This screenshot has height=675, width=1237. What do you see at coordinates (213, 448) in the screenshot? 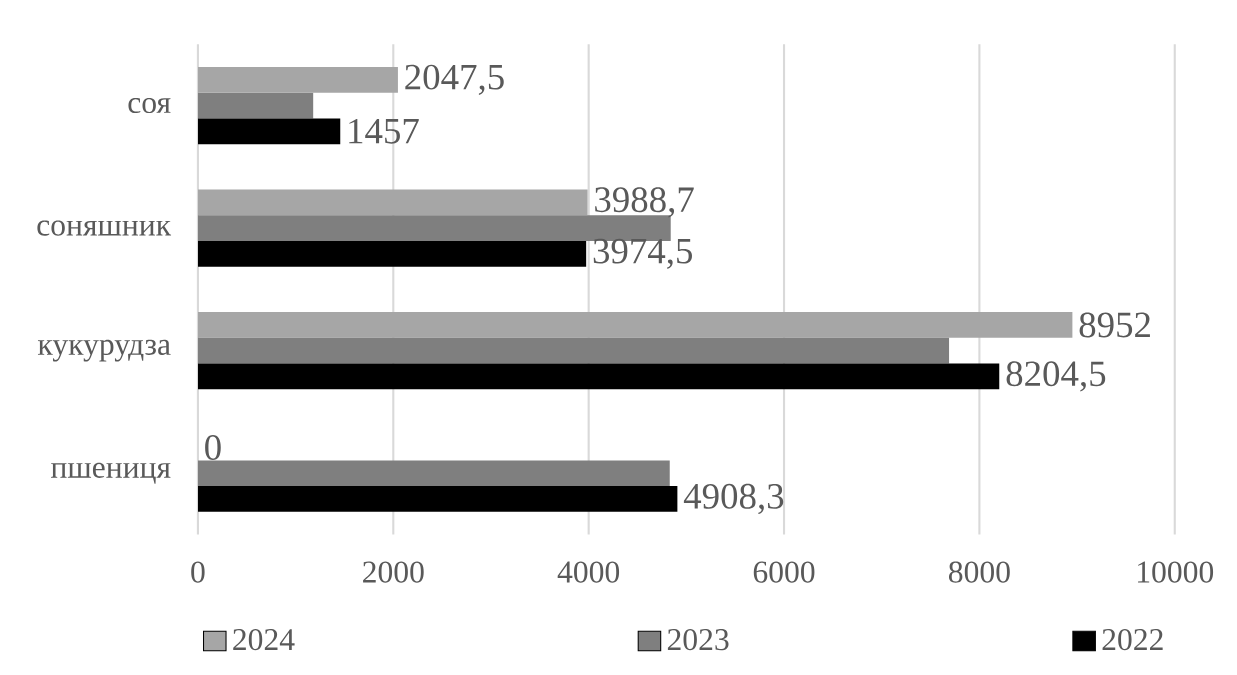
I see `data-label: 0` at bounding box center [213, 448].